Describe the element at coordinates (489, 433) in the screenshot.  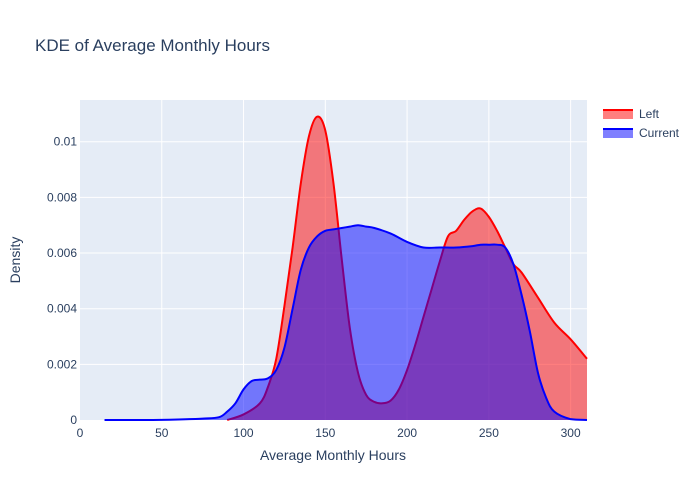
I see `x-tick-label: 250` at that location.